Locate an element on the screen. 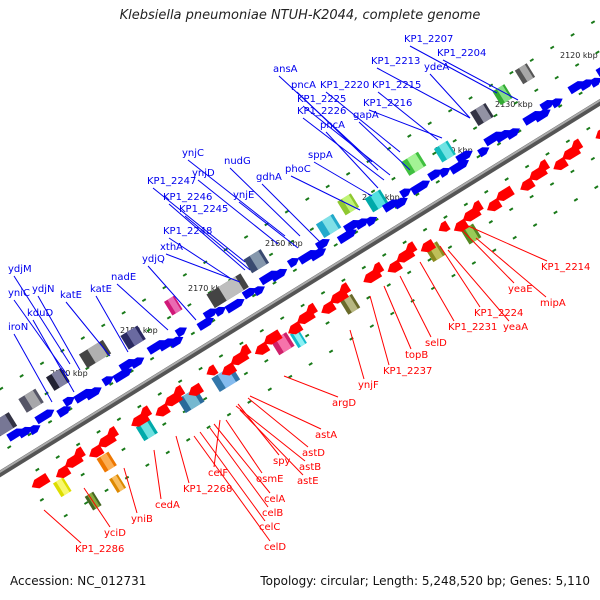 The height and width of the screenshot is (600, 600). reverse-gene-label: KP1_2286 is located at coordinates (99, 549).